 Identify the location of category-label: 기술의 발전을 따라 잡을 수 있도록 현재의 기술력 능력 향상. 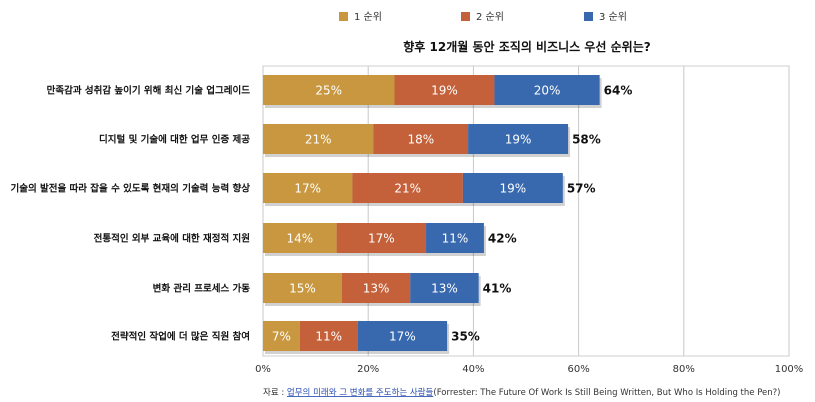
(130, 189).